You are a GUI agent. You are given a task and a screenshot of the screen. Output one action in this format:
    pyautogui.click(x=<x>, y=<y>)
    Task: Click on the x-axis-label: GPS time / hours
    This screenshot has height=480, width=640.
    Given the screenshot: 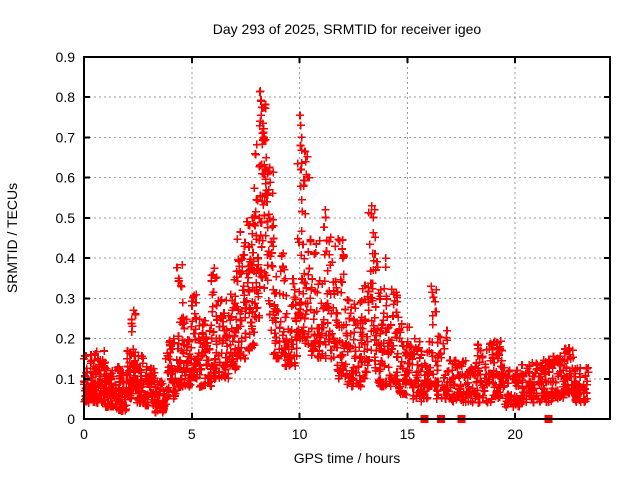 What is the action you would take?
    pyautogui.click(x=347, y=458)
    